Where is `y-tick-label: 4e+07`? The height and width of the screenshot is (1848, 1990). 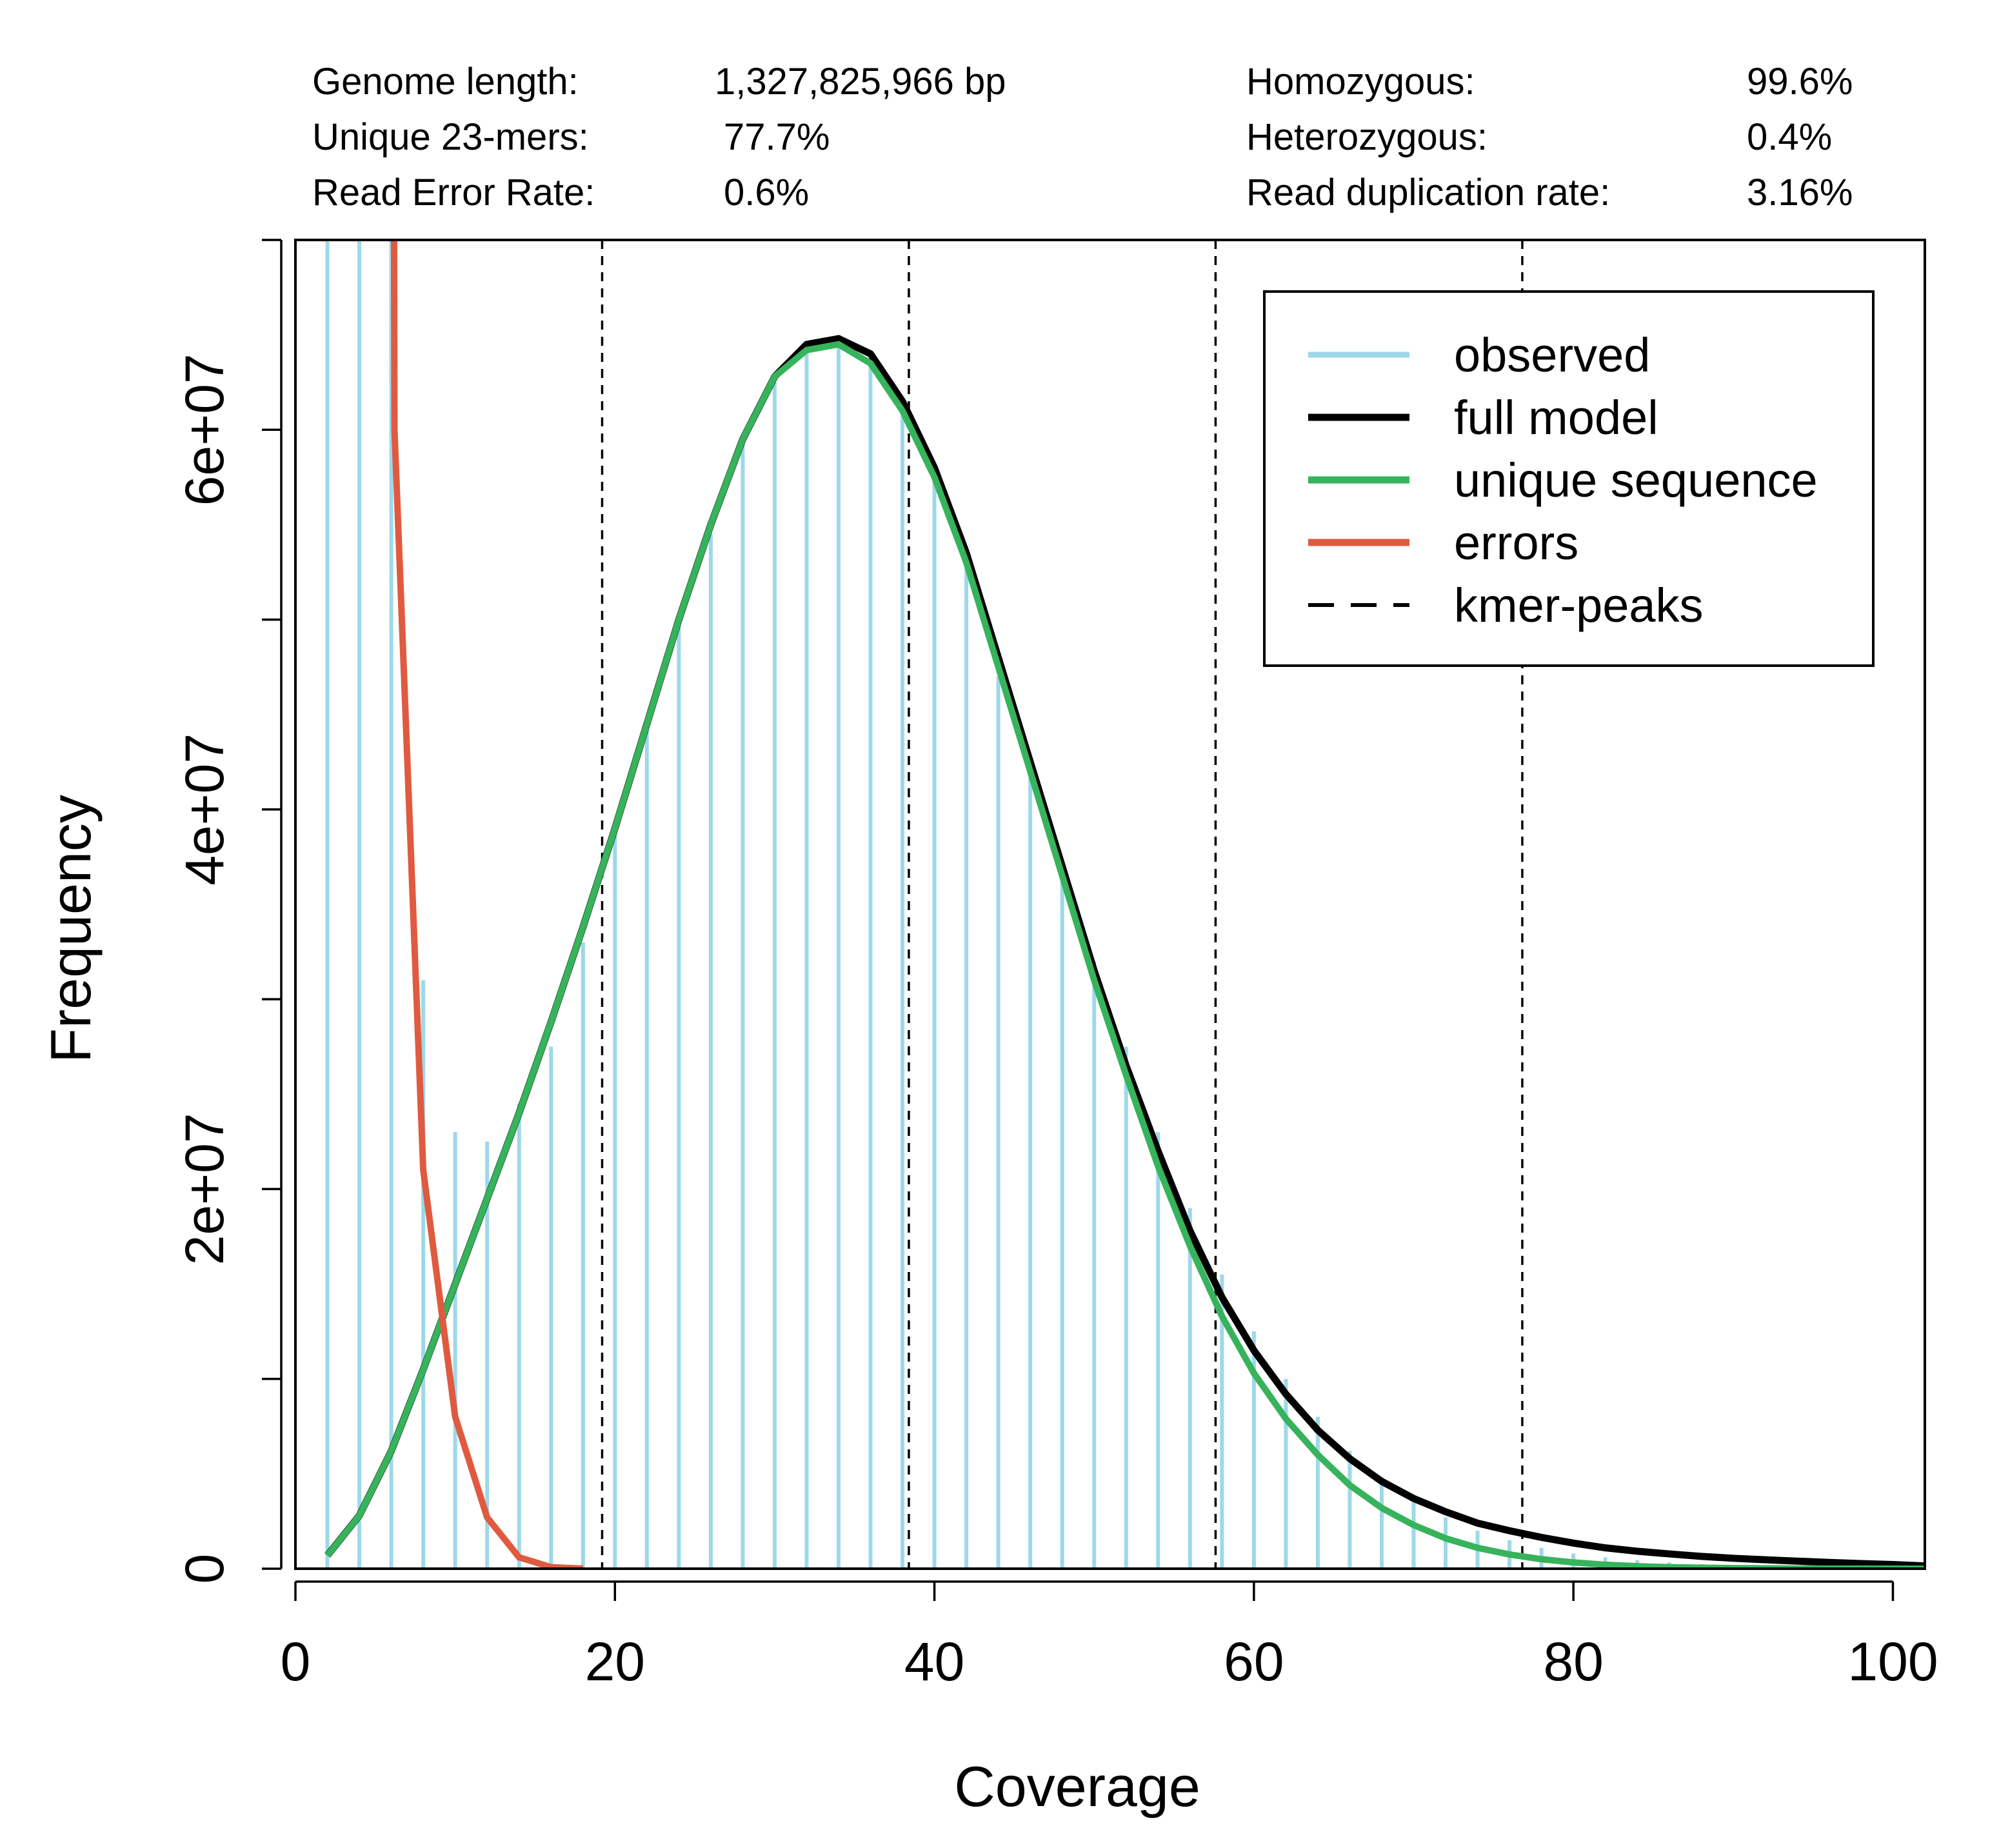
y-tick-label: 4e+07 is located at coordinates (204, 809).